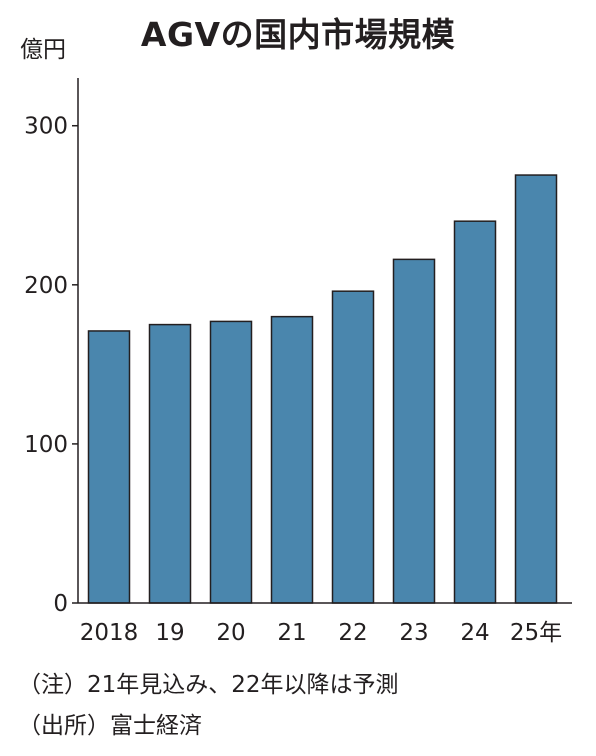  Describe the element at coordinates (413, 633) in the screenshot. I see `x-tick-label: 23` at that location.